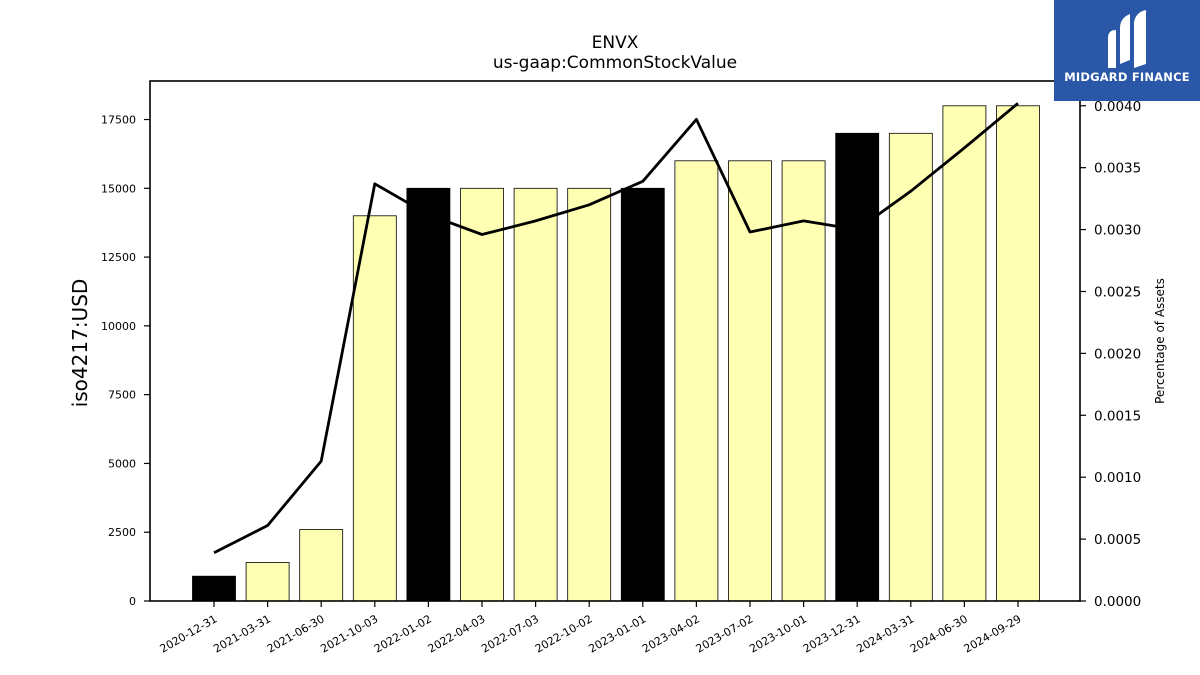  What do you see at coordinates (457, 633) in the screenshot?
I see `x-tick-label: 2022-04-03` at bounding box center [457, 633].